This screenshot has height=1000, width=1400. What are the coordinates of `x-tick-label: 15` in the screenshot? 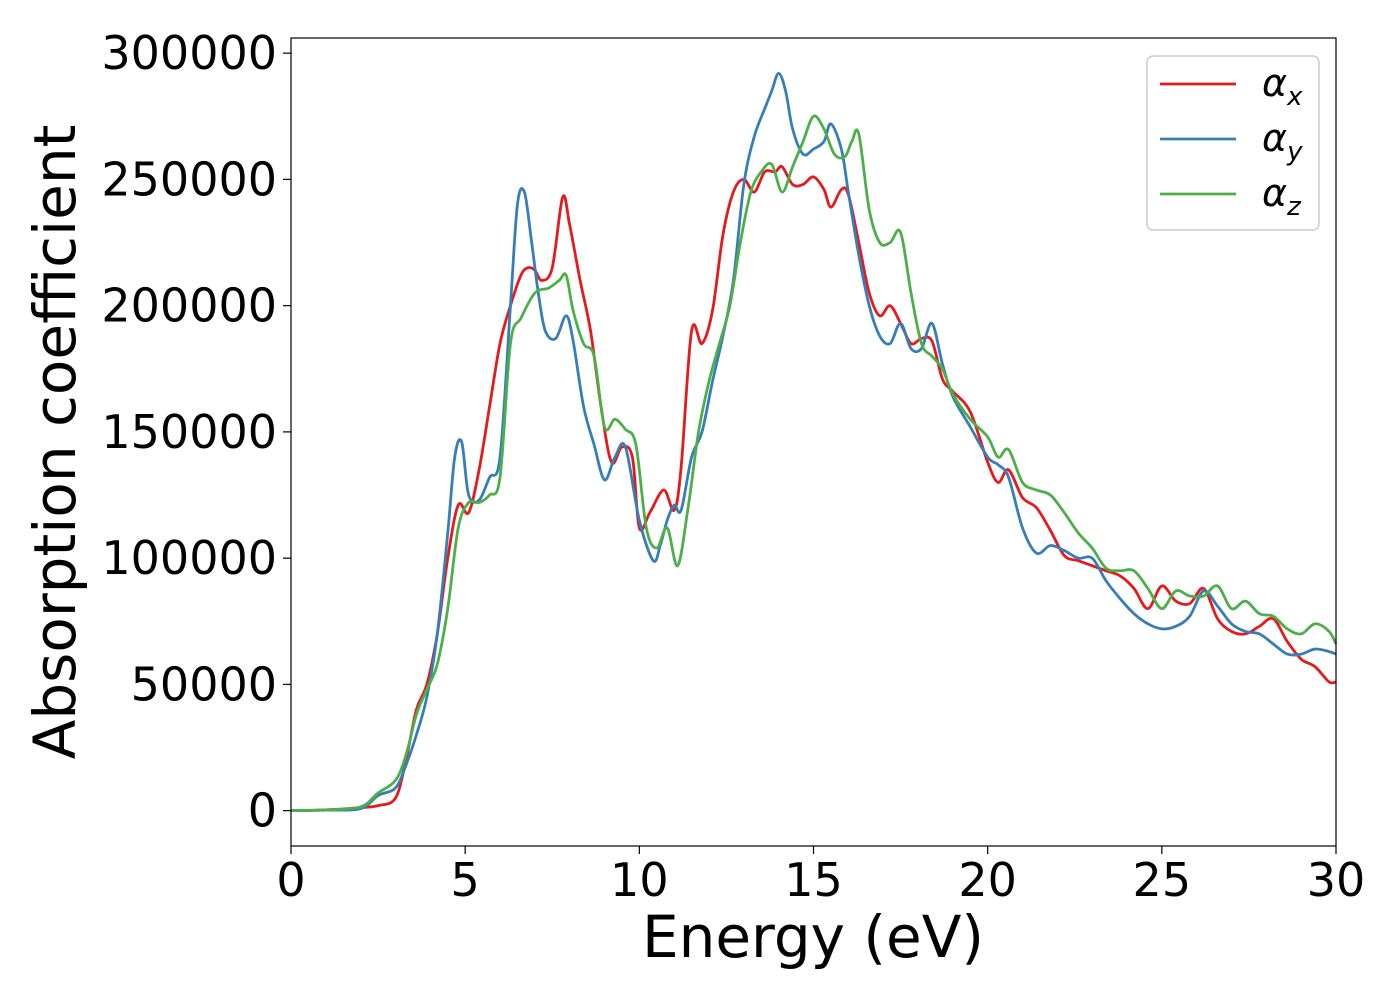 It's located at (813, 880).